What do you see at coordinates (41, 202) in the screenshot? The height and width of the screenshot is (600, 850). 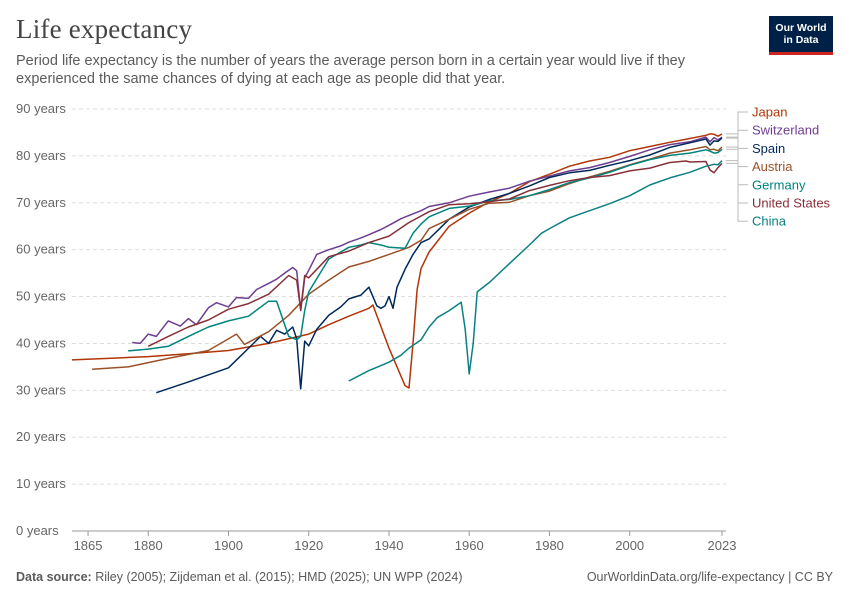 I see `y-tick-label: 70 years` at bounding box center [41, 202].